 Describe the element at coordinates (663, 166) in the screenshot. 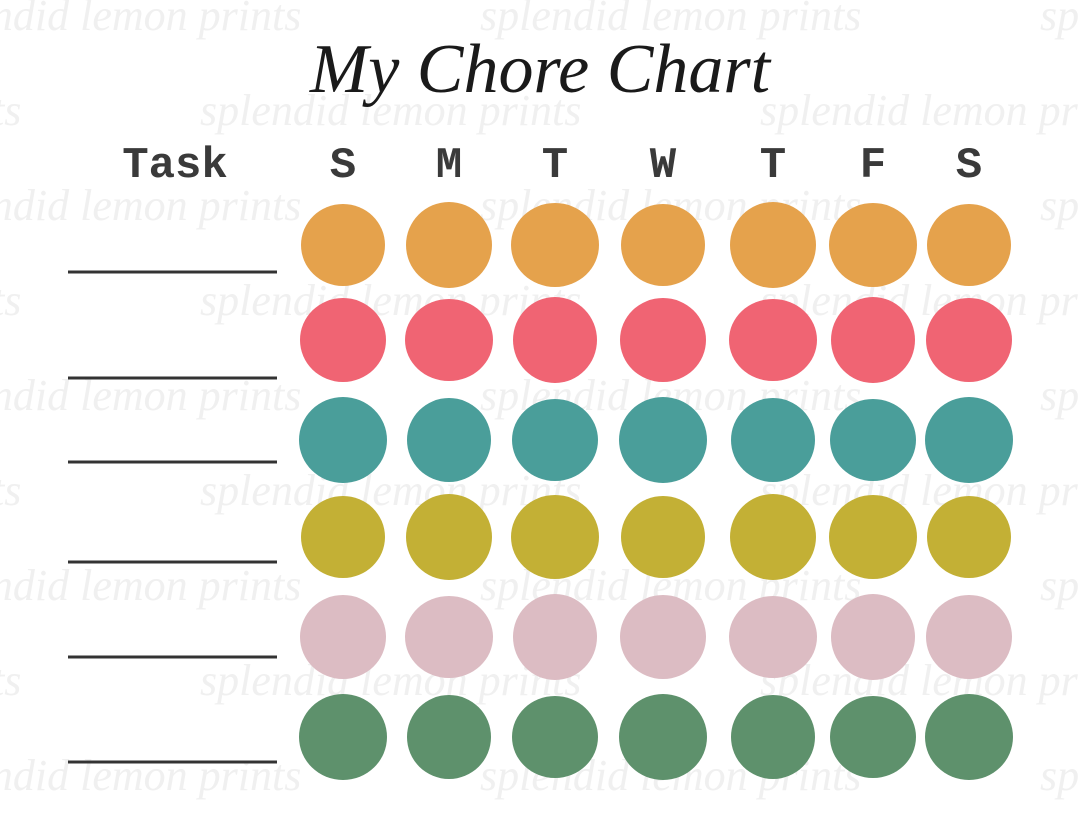

I see `day-header: W` at that location.